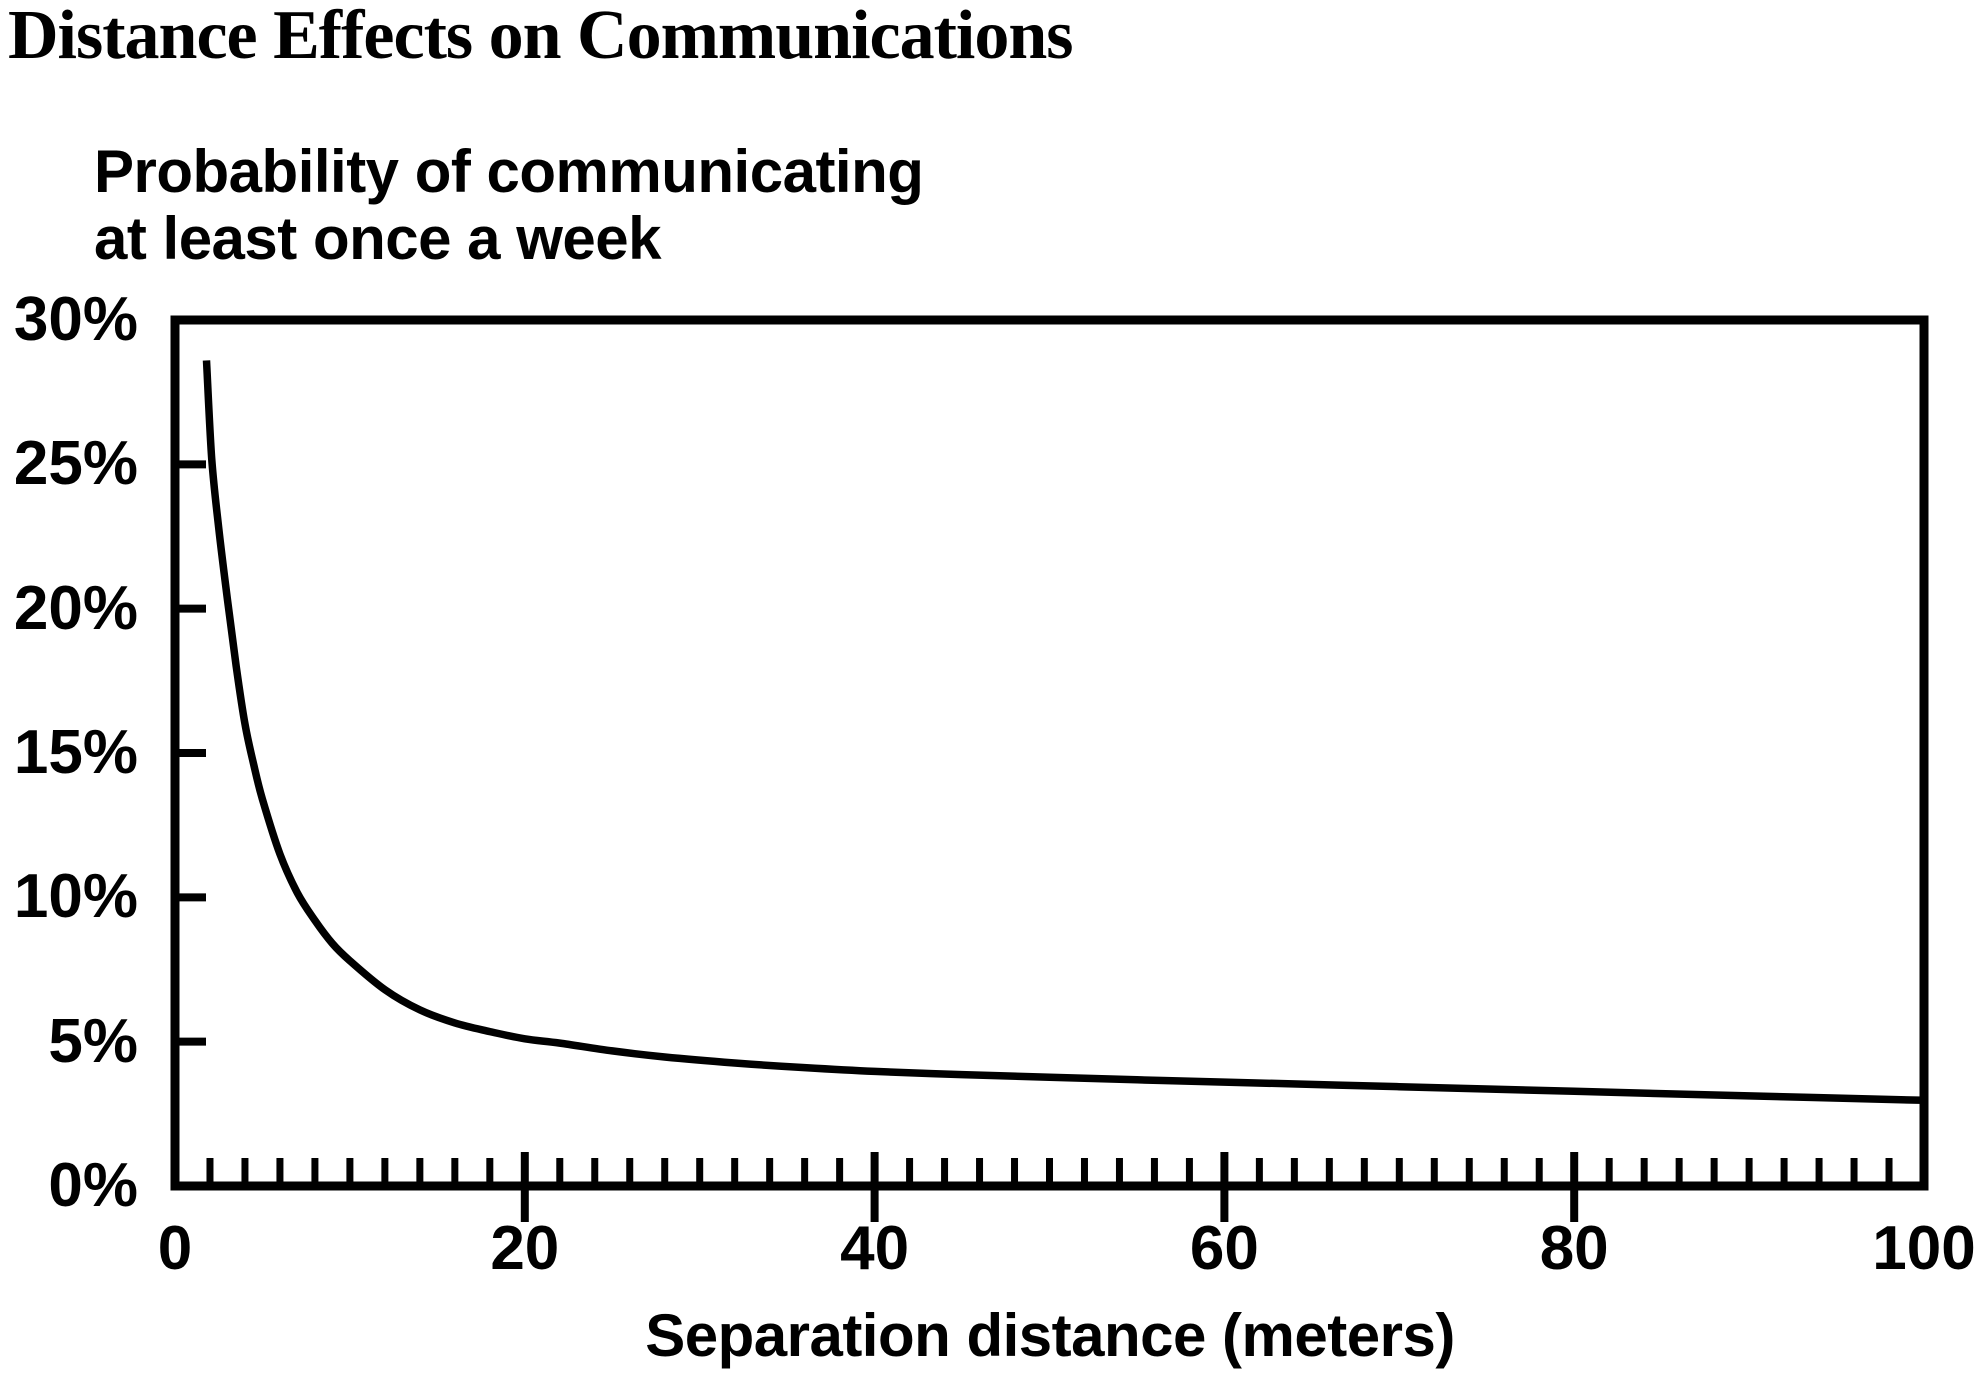 This screenshot has height=1386, width=1974. I want to click on y-tick-label-15%: 15%, so click(75, 752).